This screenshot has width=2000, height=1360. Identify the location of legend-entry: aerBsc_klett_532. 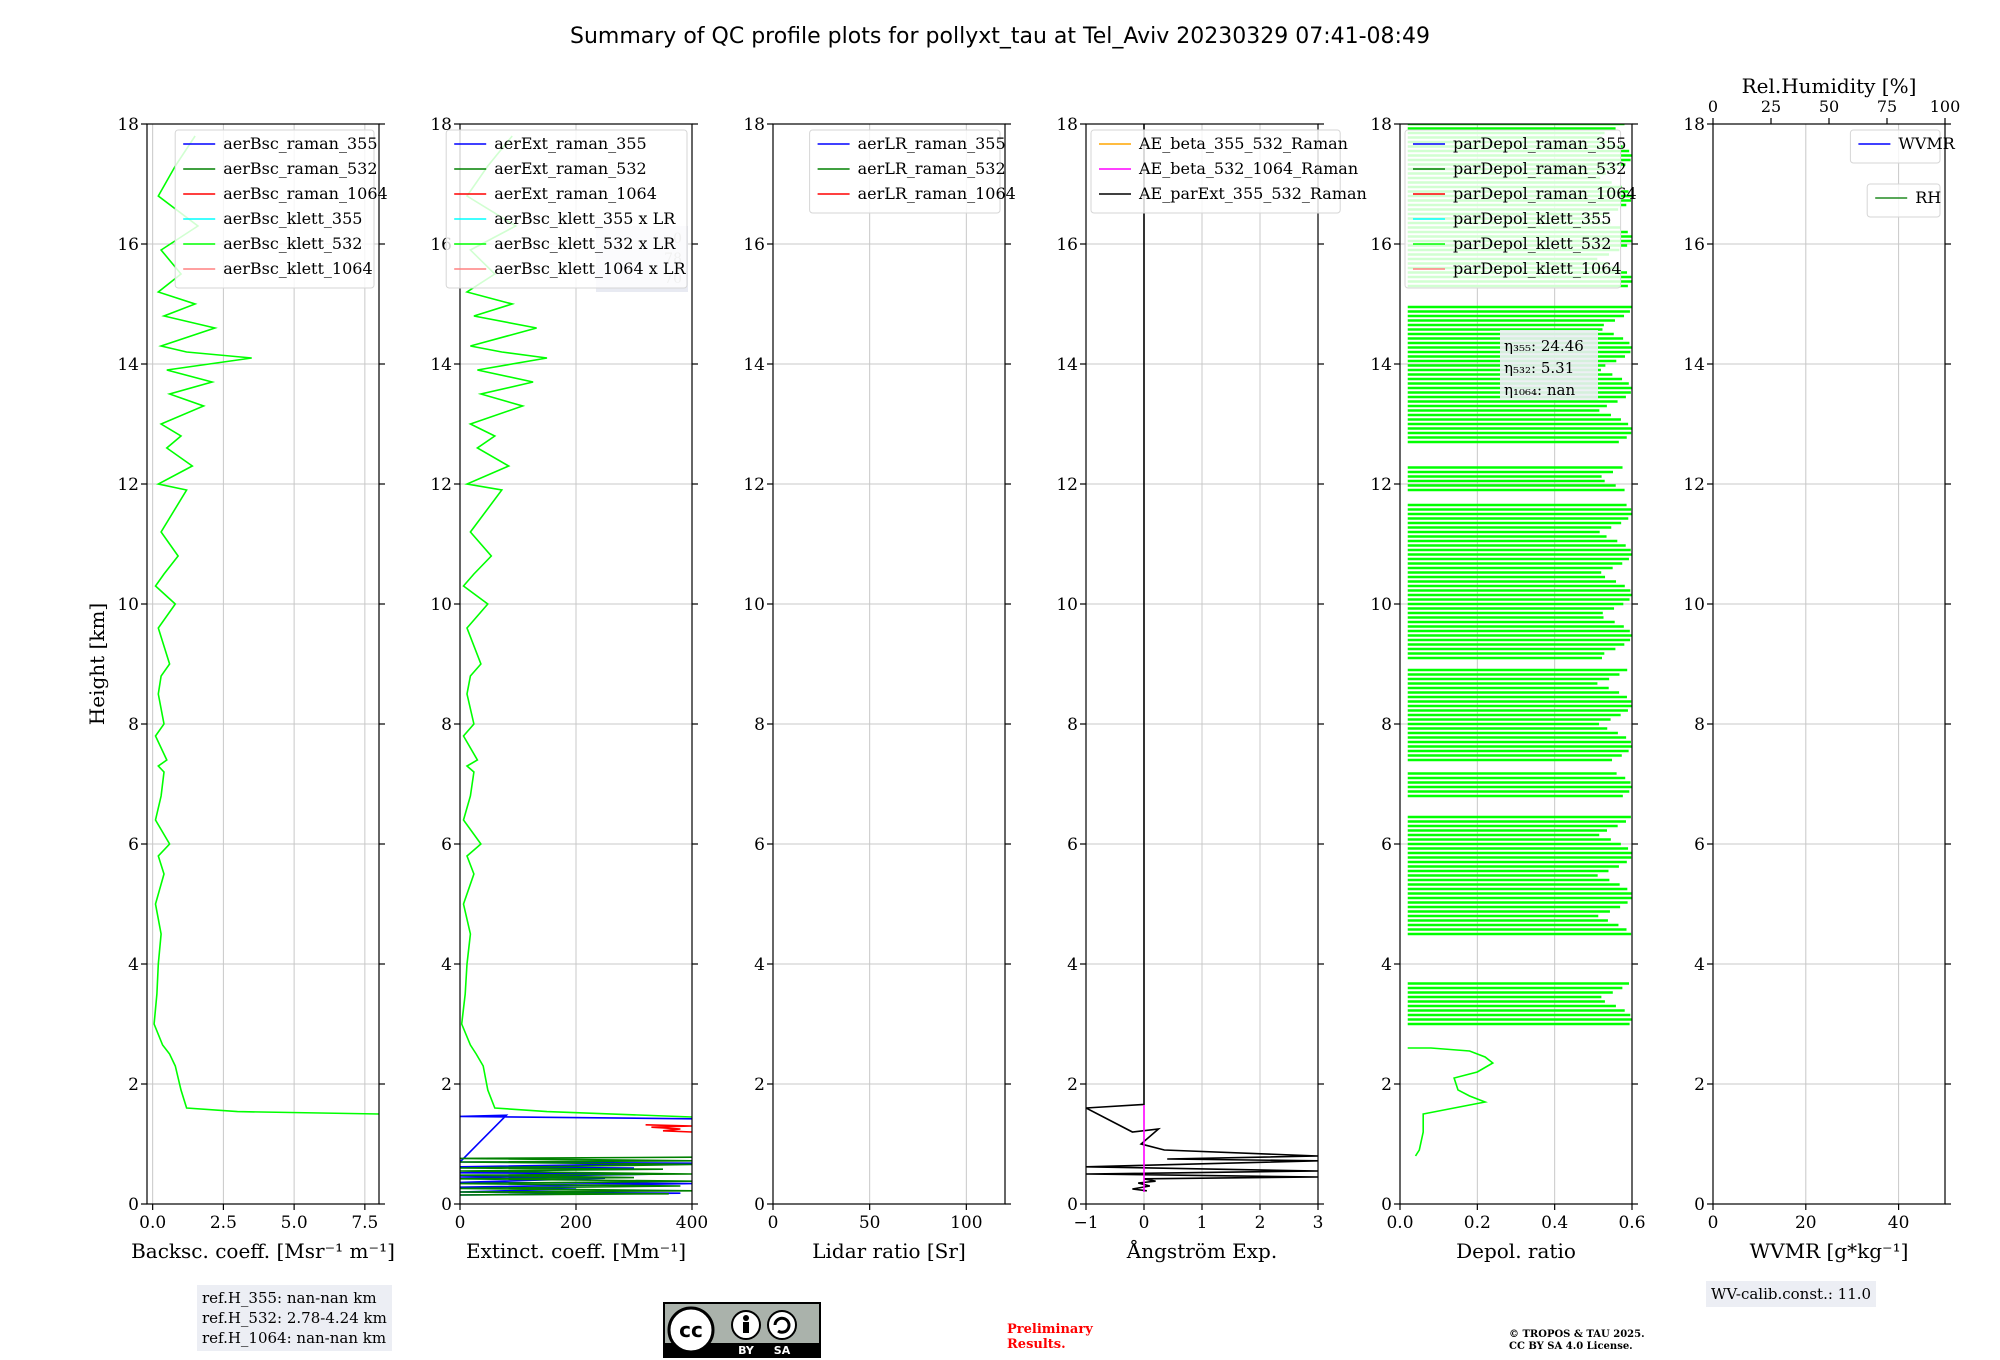
(292, 243).